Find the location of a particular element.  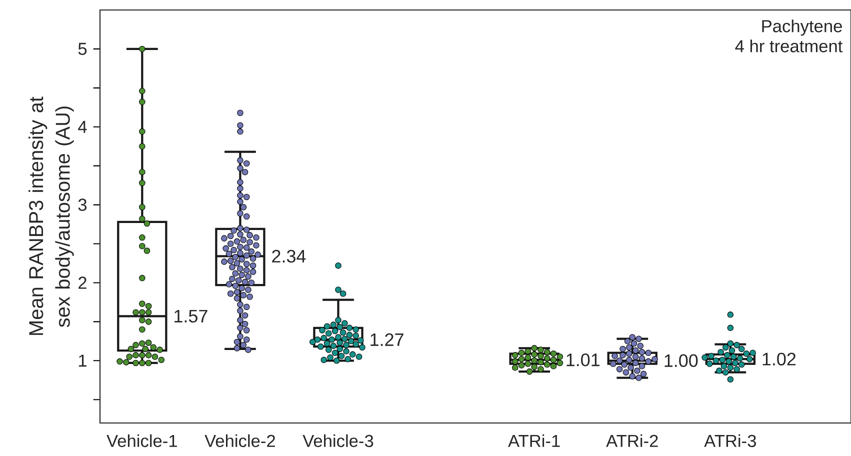

x-tick-label: ATRi-3 is located at coordinates (730, 441).